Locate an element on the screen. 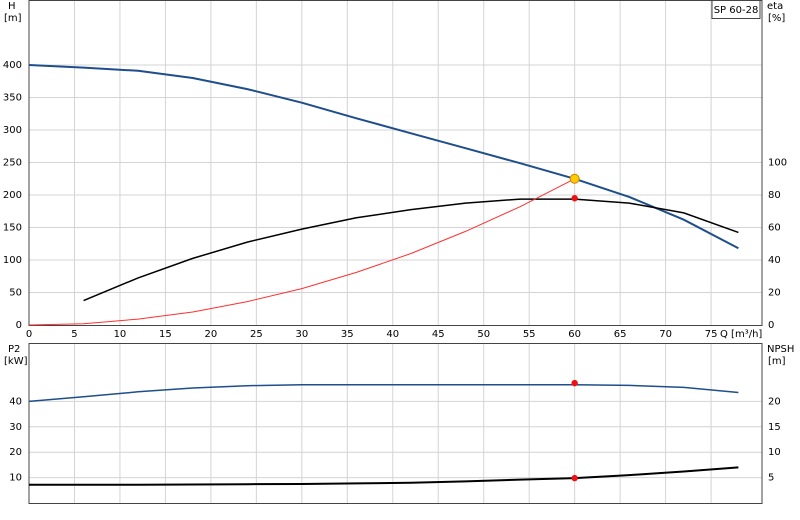 The height and width of the screenshot is (520, 800). y-tick-label: 150 is located at coordinates (12, 228).